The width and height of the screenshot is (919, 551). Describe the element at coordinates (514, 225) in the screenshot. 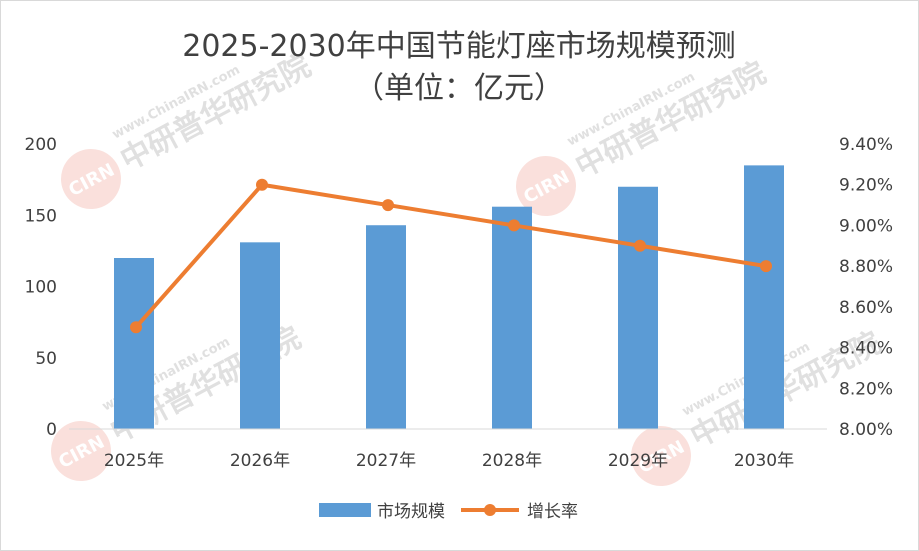

I see `growth-rate-point-2028年` at that location.